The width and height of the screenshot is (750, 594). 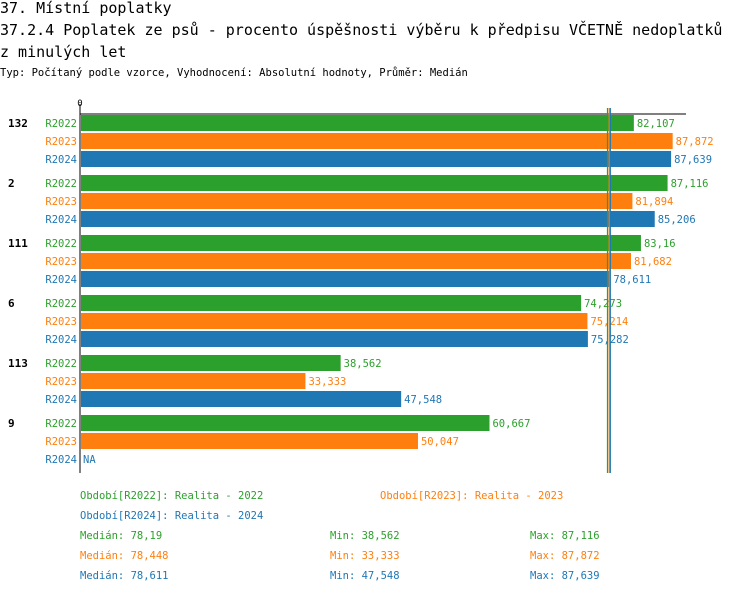 What do you see at coordinates (79, 104) in the screenshot?
I see `x-axis-tick-label: 0` at bounding box center [79, 104].